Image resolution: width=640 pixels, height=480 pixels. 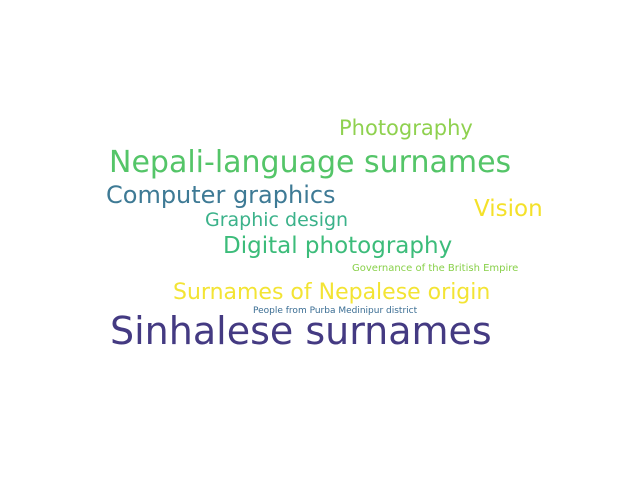 What do you see at coordinates (301, 331) in the screenshot?
I see `word-sinhalese-surnames: Sinhalese surnames` at bounding box center [301, 331].